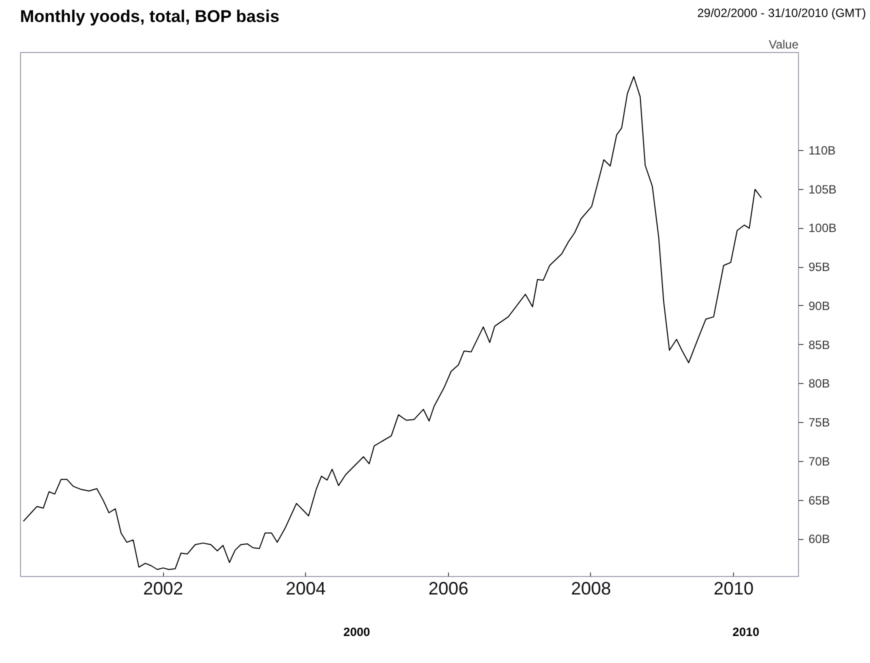  What do you see at coordinates (448, 588) in the screenshot?
I see `x-tick-label: 2006` at bounding box center [448, 588].